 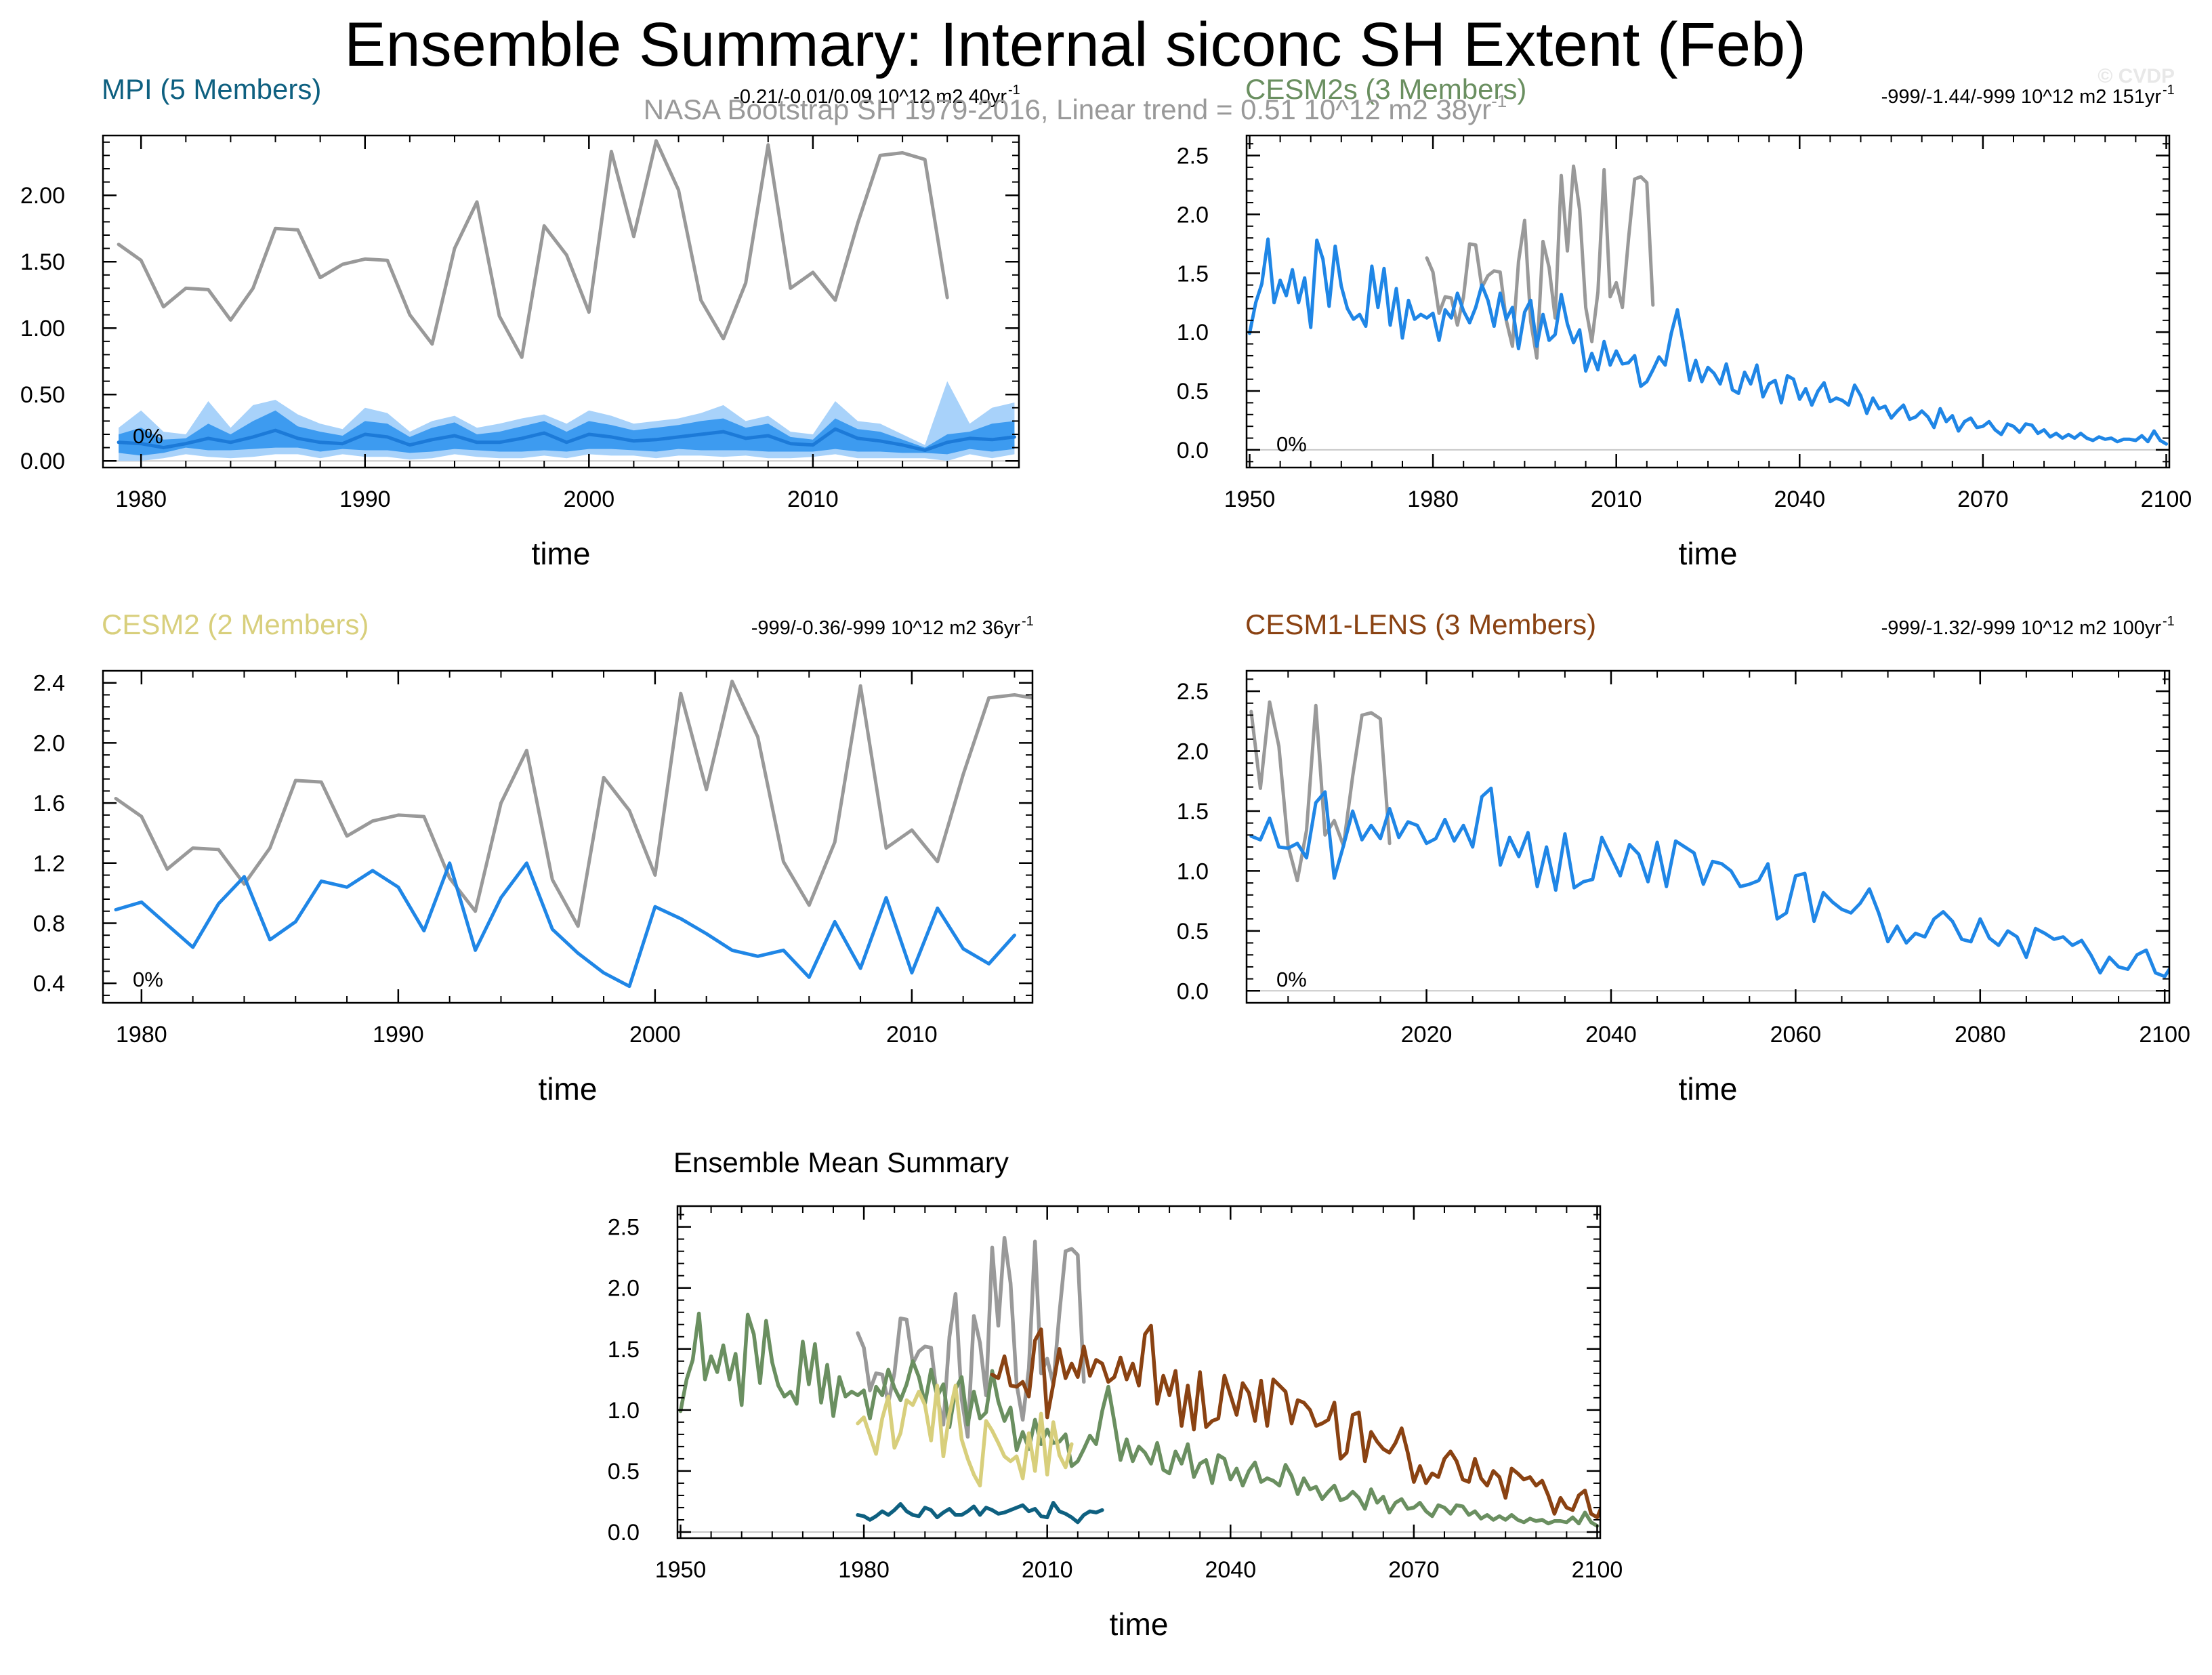 What do you see at coordinates (980, 1513) in the screenshot?
I see `series-mpi-line` at bounding box center [980, 1513].